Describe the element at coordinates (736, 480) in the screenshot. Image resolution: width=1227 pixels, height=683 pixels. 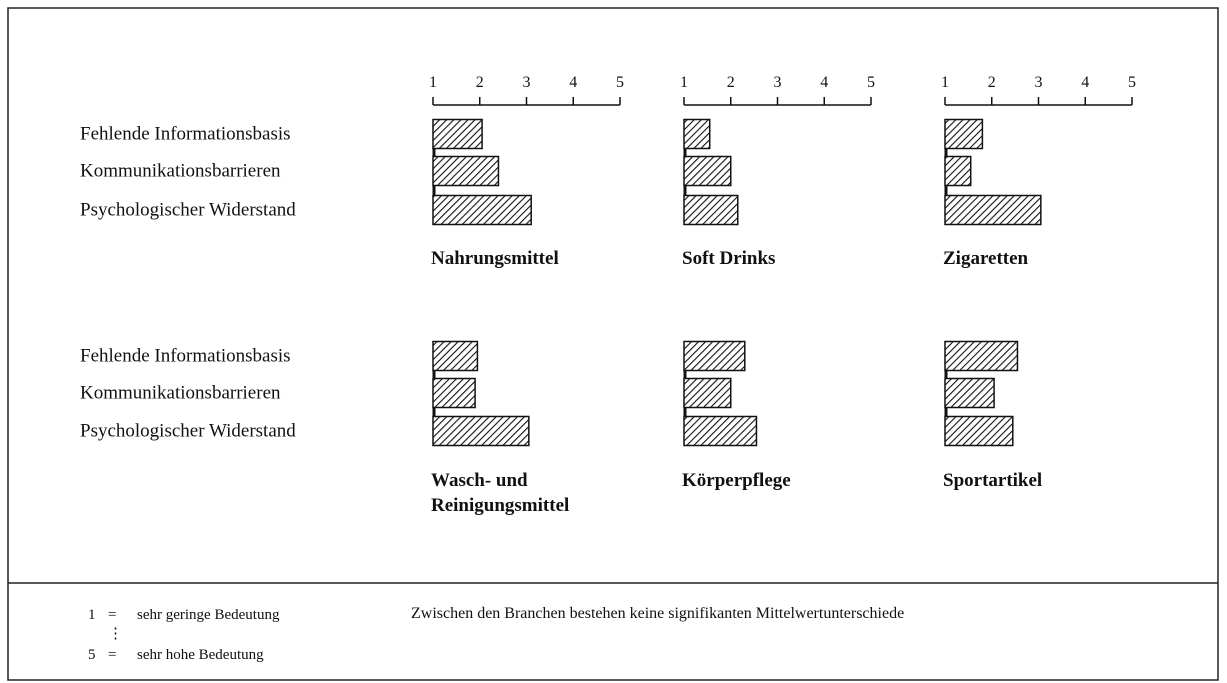
I see `chart-title: Körperpflege` at that location.